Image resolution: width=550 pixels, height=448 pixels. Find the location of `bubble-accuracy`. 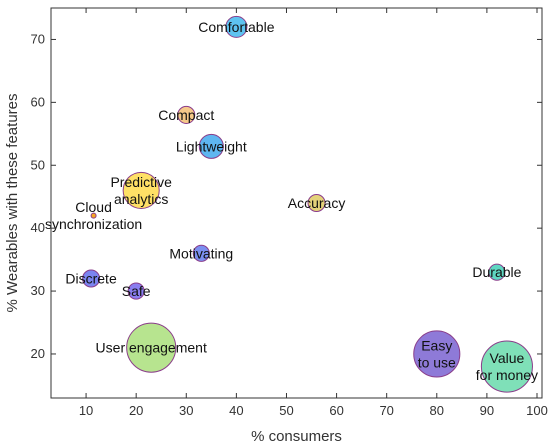

bubble-accuracy is located at coordinates (316, 203).